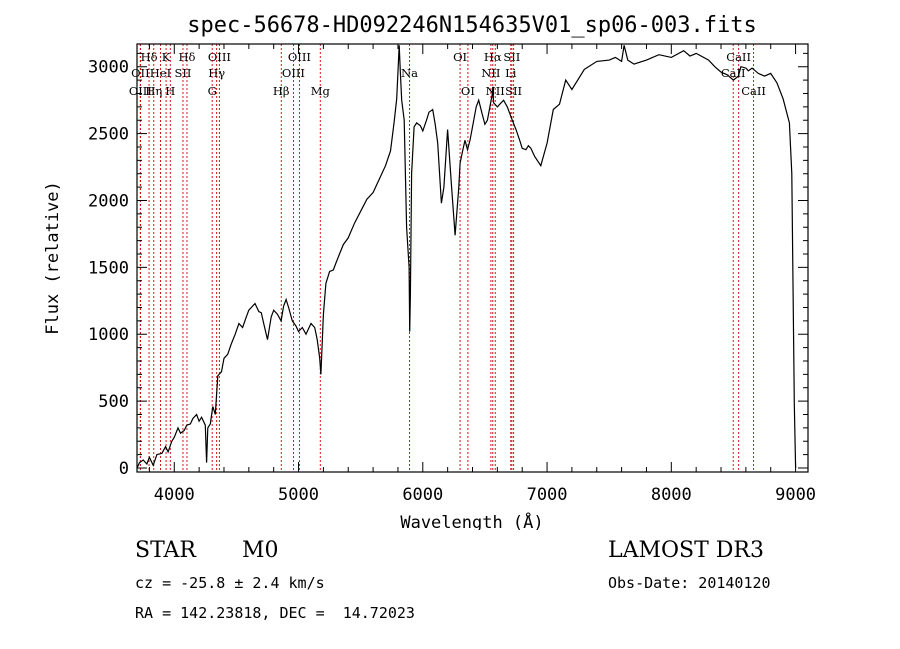 The height and width of the screenshot is (649, 900). What do you see at coordinates (547, 495) in the screenshot?
I see `x-tick-label: 7000` at bounding box center [547, 495].